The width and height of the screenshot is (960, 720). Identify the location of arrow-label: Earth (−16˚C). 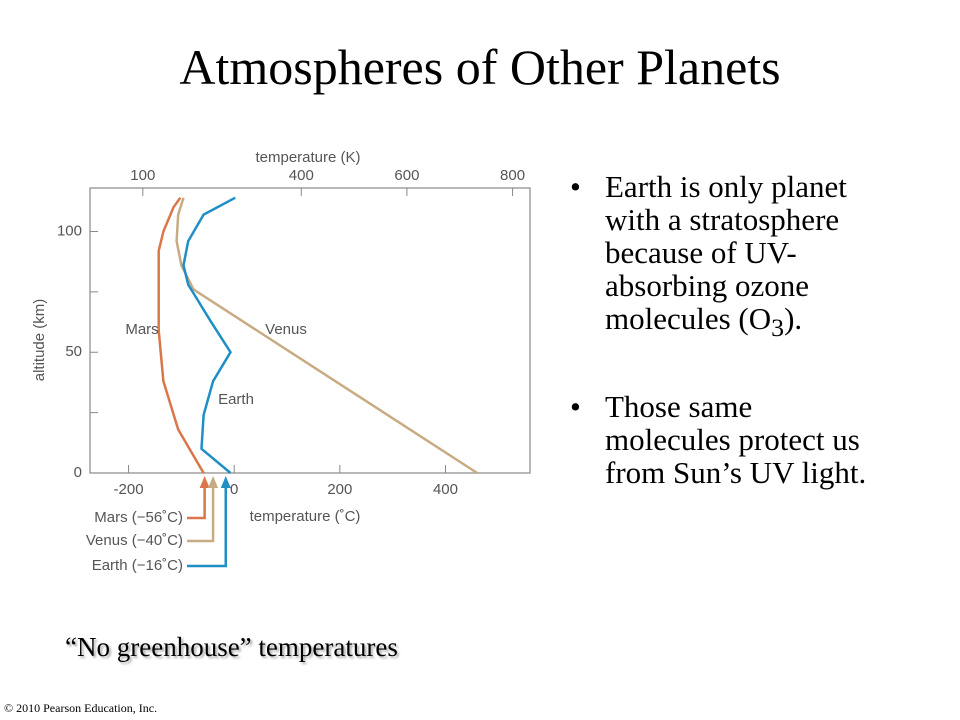
(137, 565).